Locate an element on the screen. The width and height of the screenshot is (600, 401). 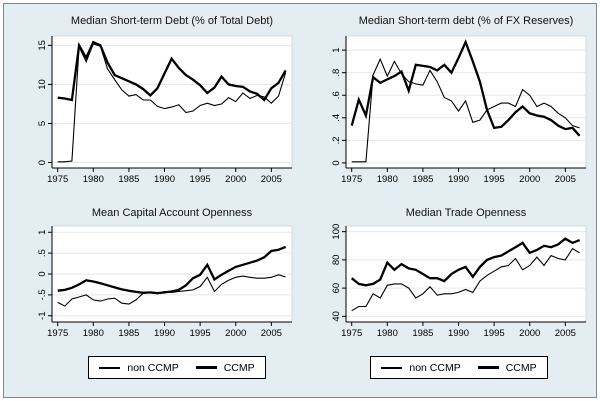
chart-canvas: 40 60 80 100 1975 1980 1985 1990 1995 2000 2005 is located at coordinates (459, 281).